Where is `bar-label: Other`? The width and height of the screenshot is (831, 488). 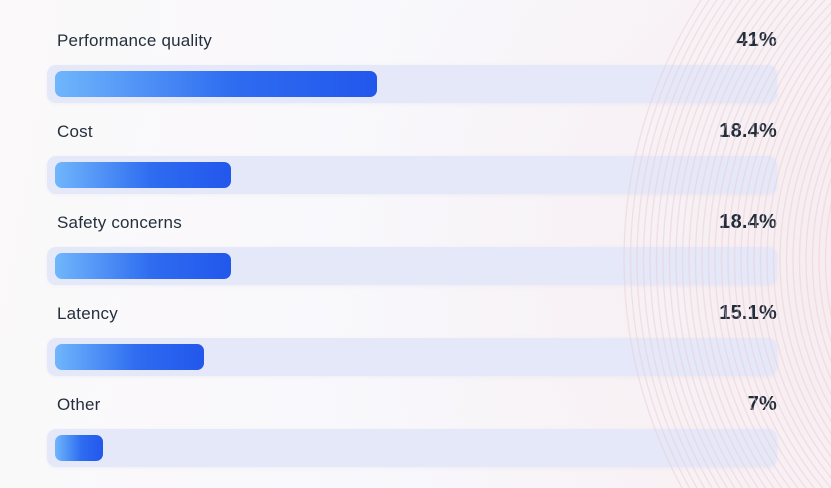
bar-label: Other is located at coordinates (79, 404).